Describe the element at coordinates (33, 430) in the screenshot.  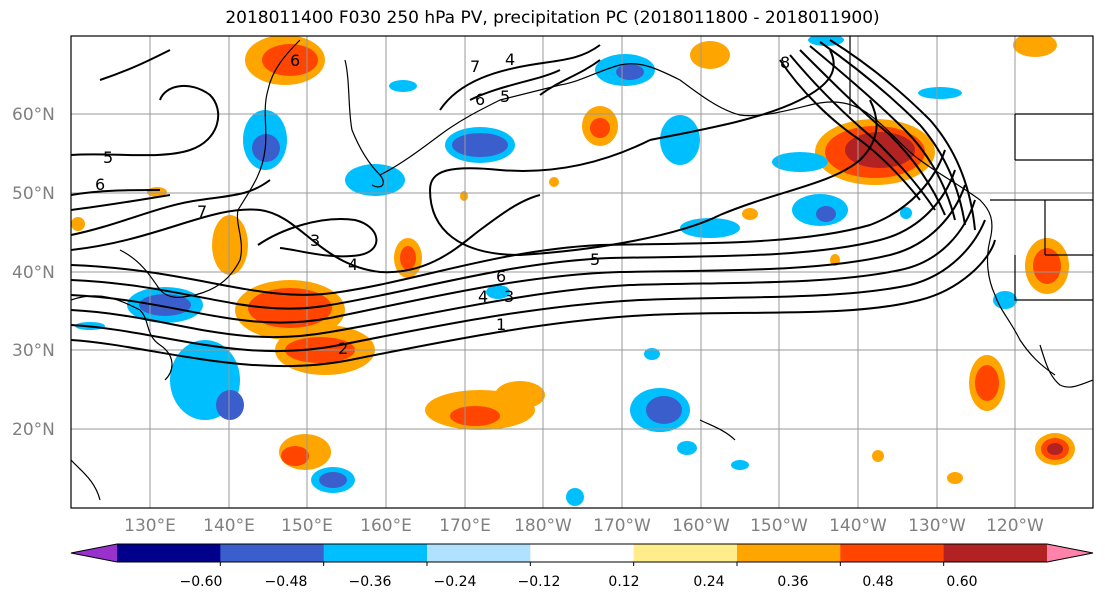
I see `lat-label: 20°N` at that location.